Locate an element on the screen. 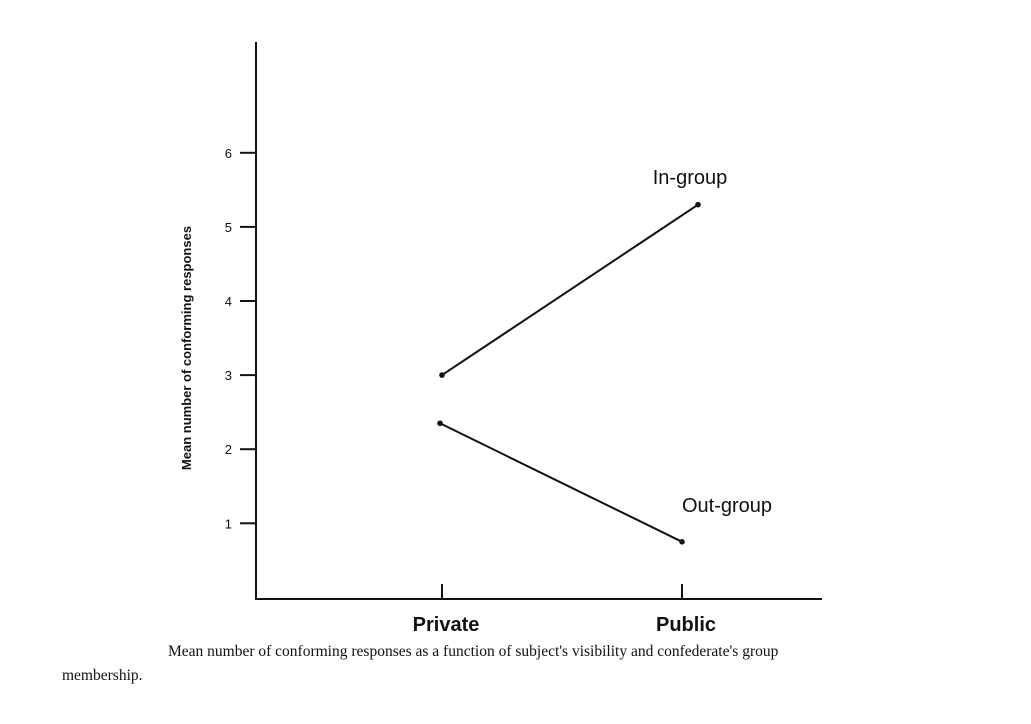  x-tick-label-public: Public is located at coordinates (686, 625).